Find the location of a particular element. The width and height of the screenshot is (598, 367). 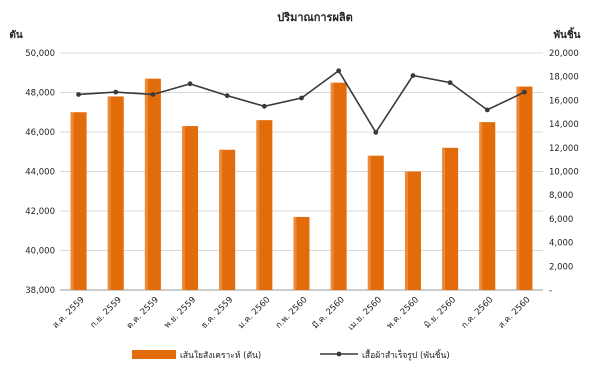

legend-line-label: เสื้อผ้าสำเร็จรูป (พันชิ้น) is located at coordinates (406, 355).